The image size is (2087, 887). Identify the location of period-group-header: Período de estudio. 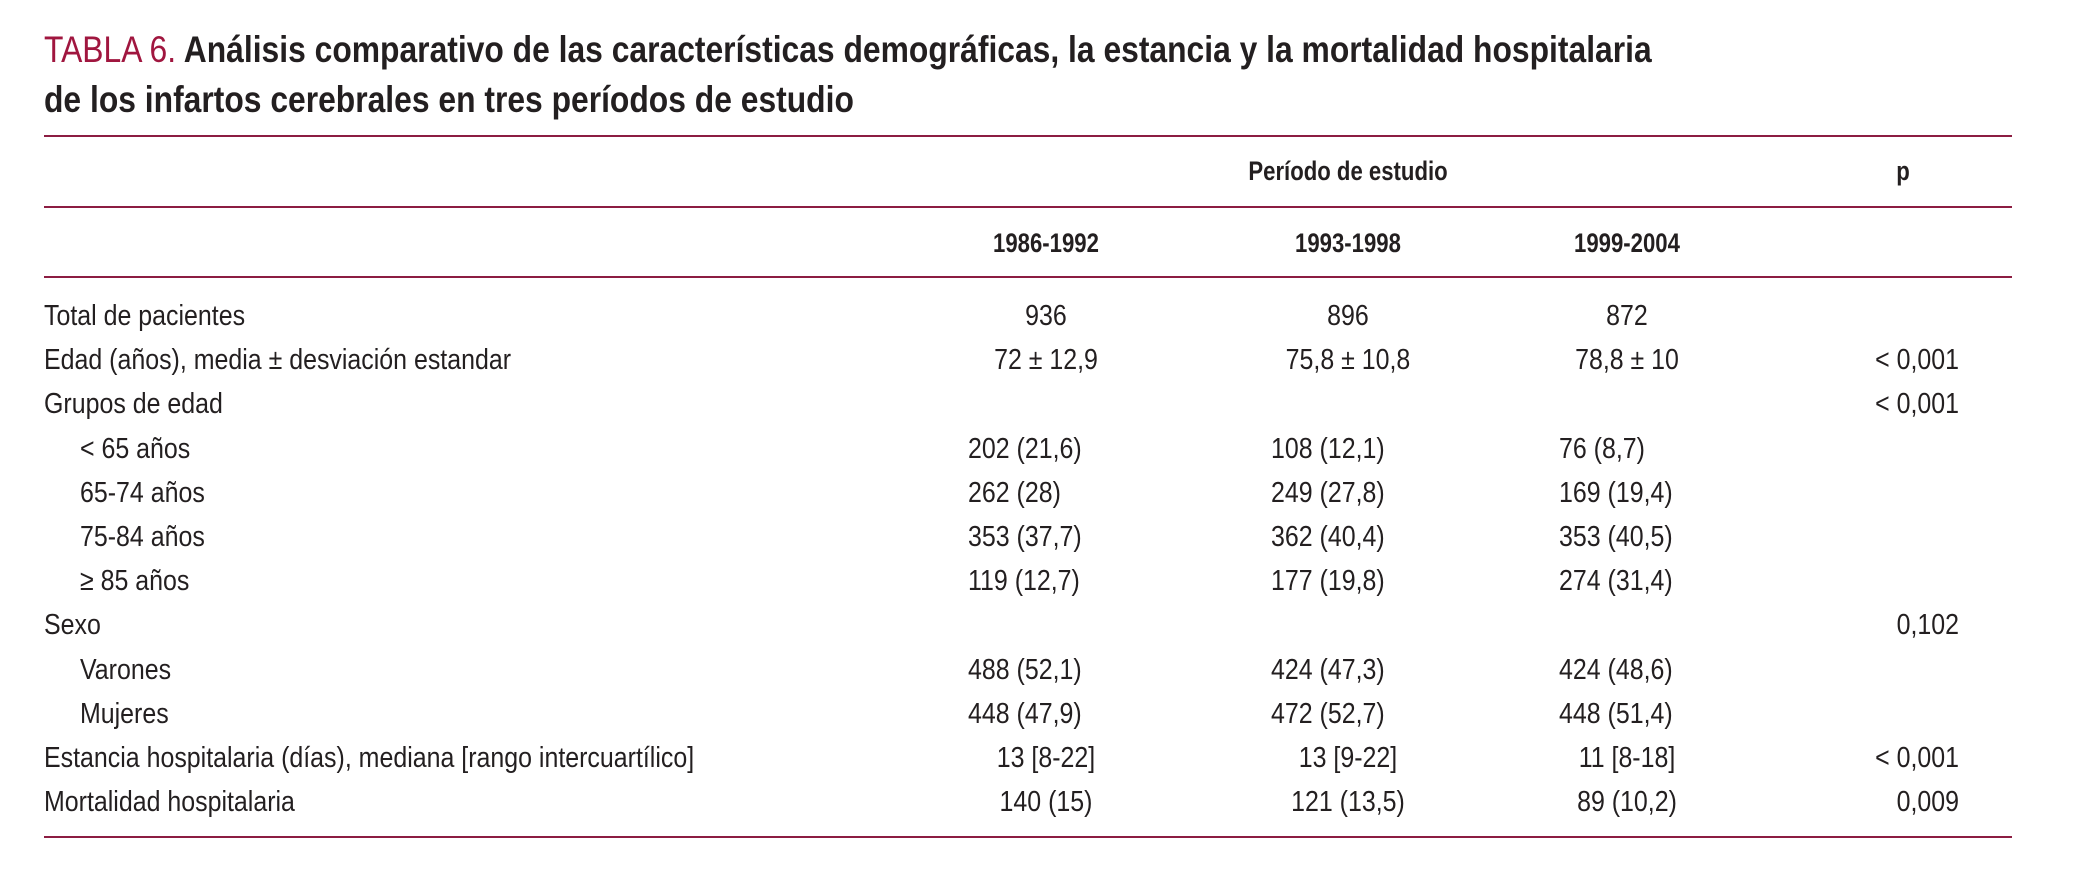
(1348, 171).